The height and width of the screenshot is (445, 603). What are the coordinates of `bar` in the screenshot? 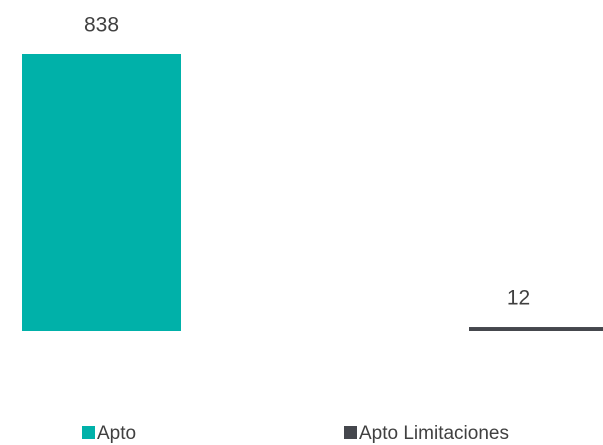 It's located at (536, 329).